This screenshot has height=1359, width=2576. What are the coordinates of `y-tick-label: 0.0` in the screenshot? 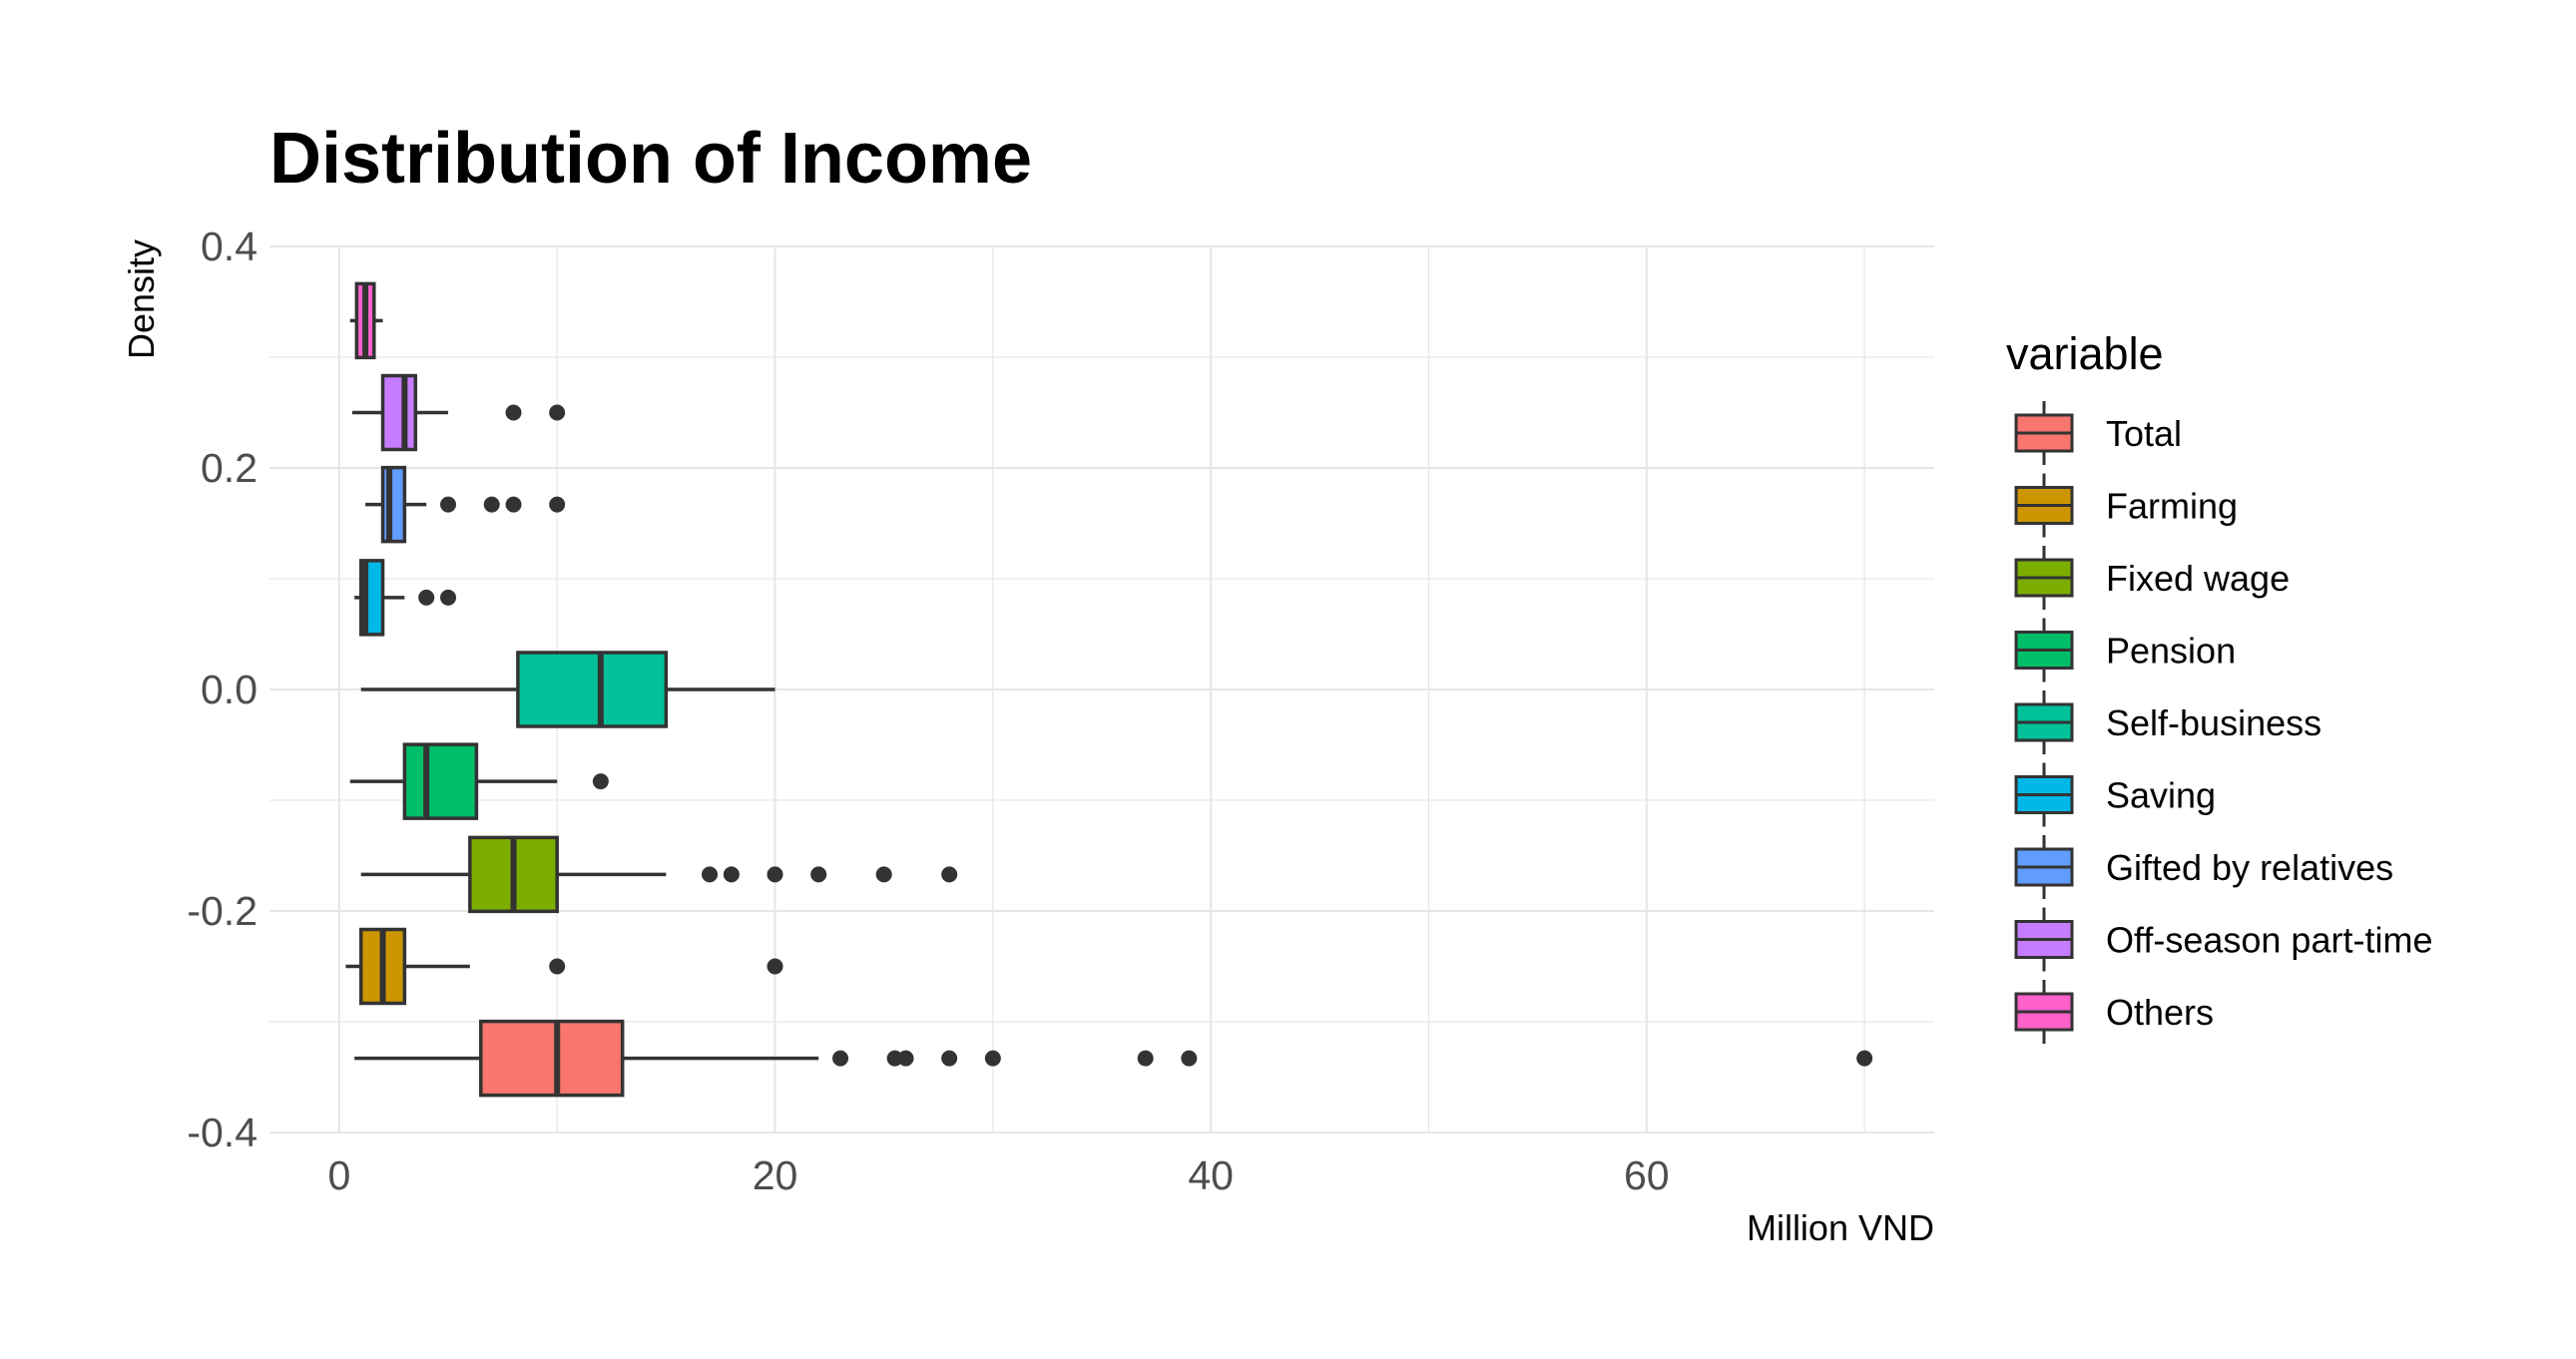 It's located at (230, 689).